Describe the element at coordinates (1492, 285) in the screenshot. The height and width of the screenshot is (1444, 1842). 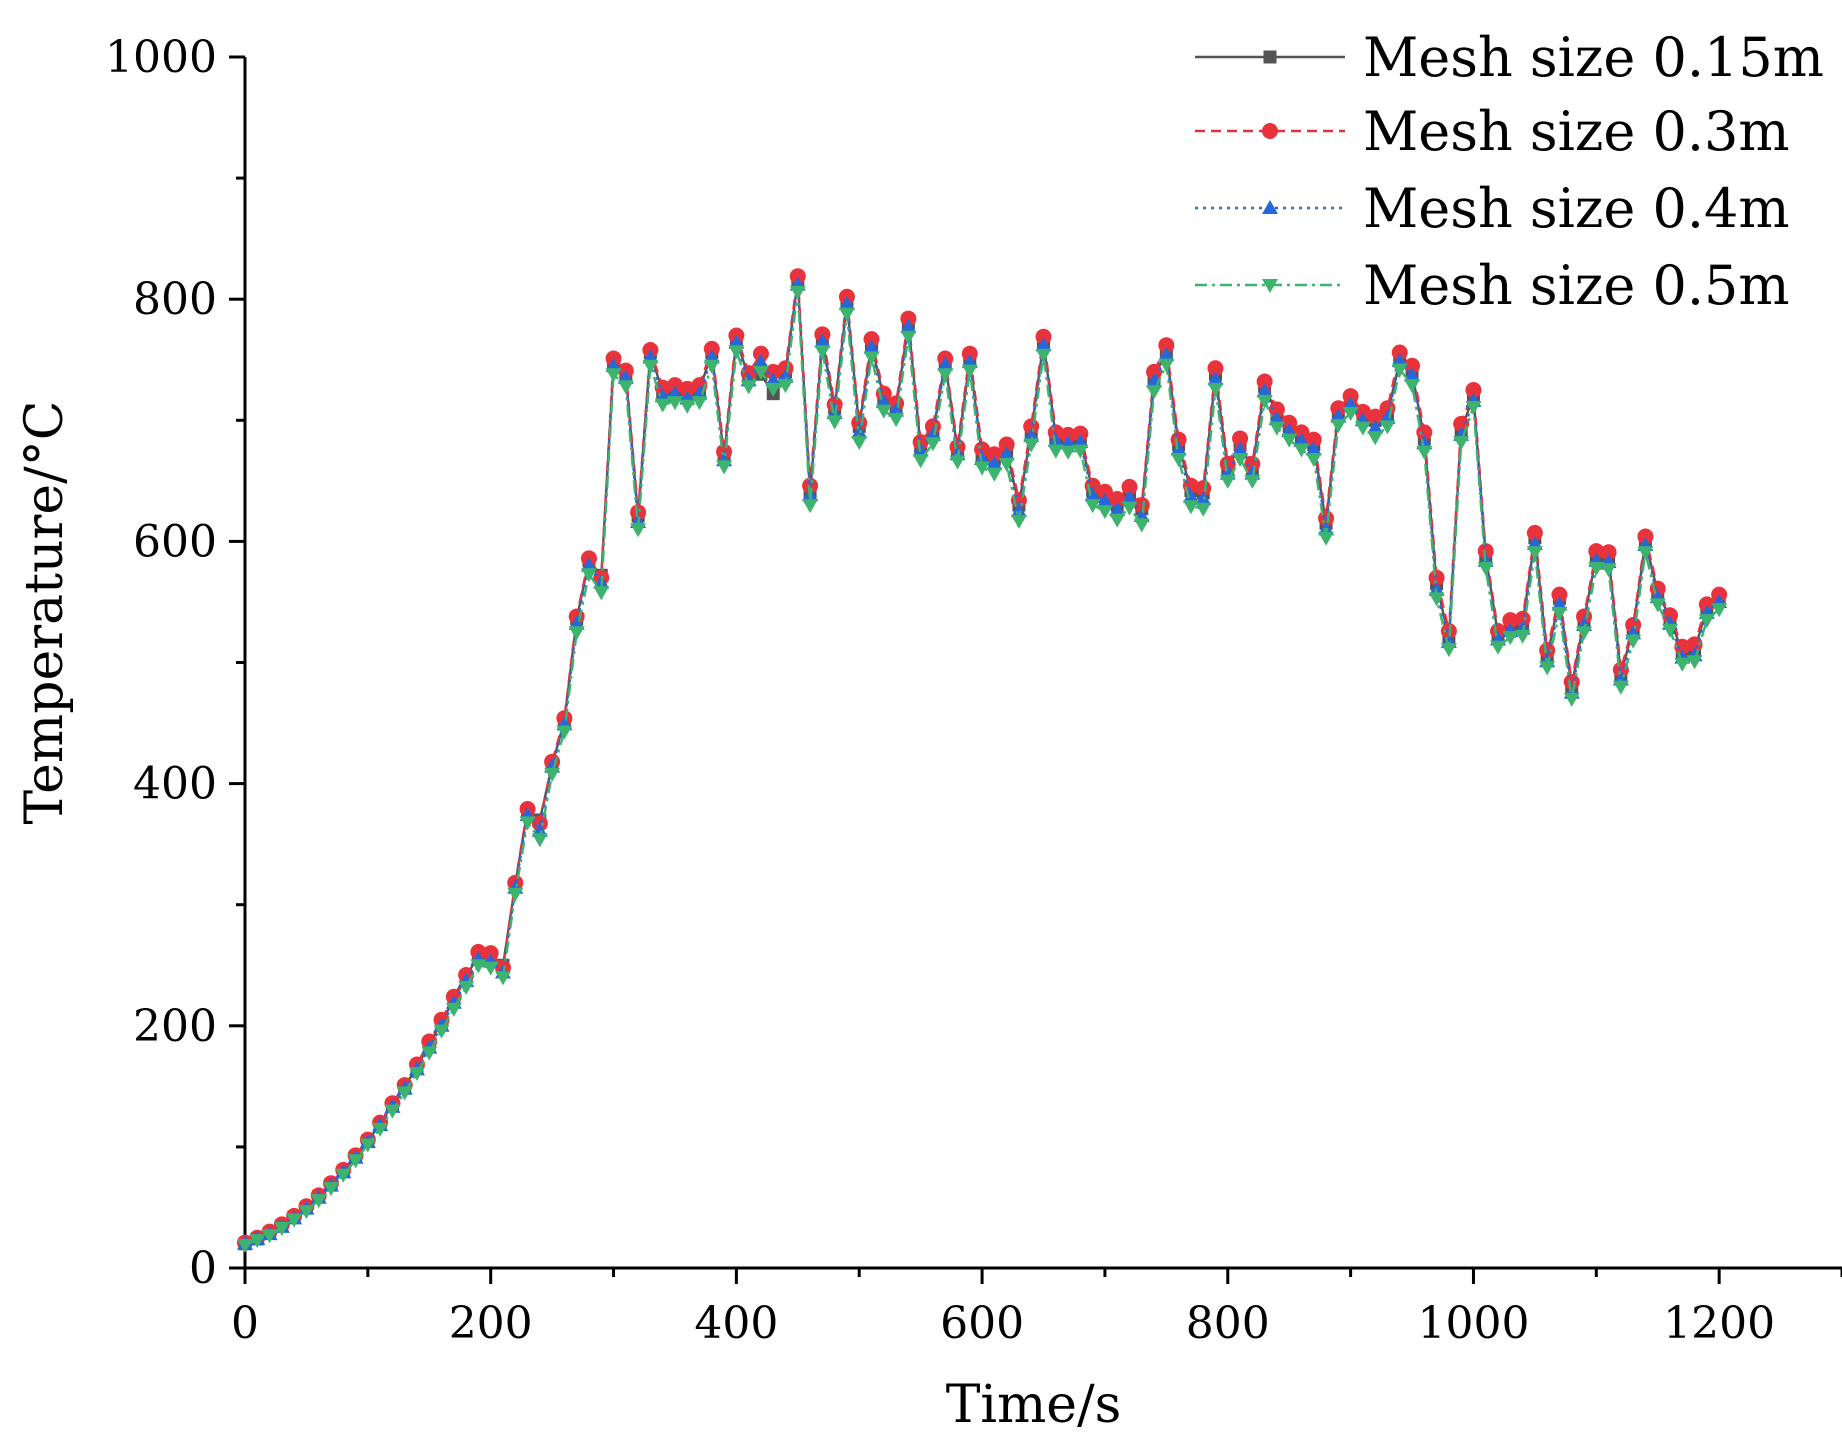
I see `legend-item: Mesh size 0.5m` at that location.